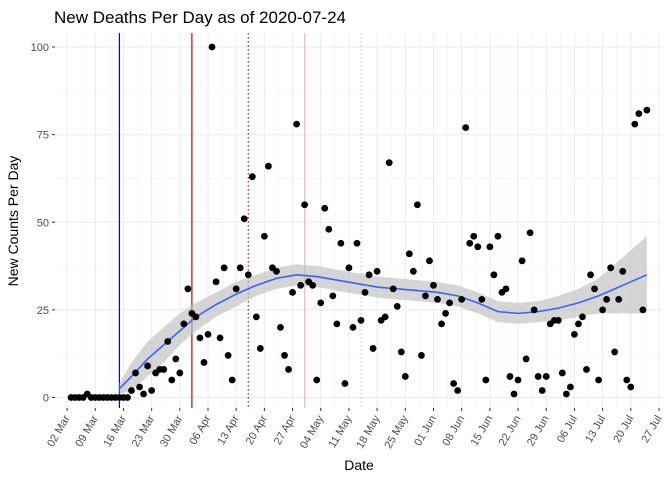 Image resolution: width=672 pixels, height=480 pixels. What do you see at coordinates (312, 432) in the screenshot?
I see `x-tick-label: 04 May` at bounding box center [312, 432].